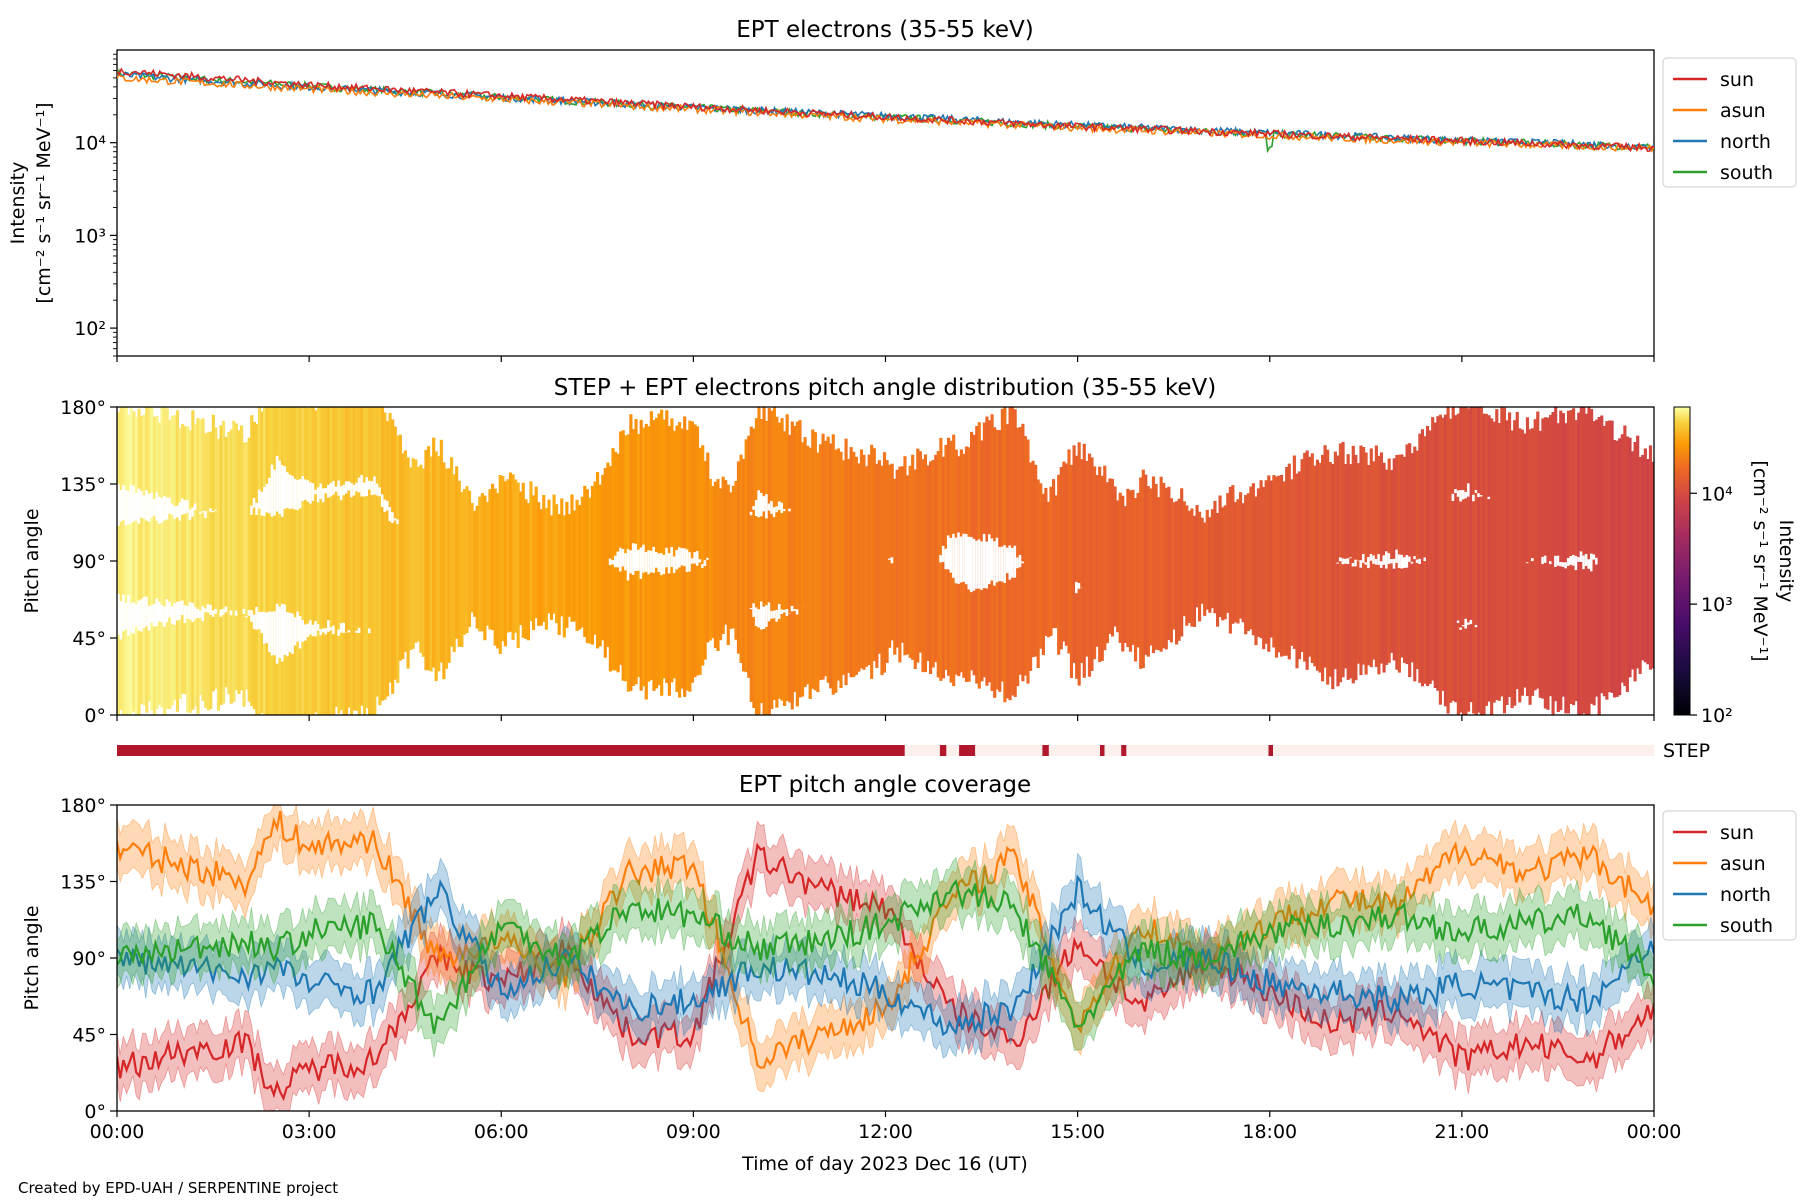 This screenshot has width=1800, height=1200. What do you see at coordinates (1737, 80) in the screenshot?
I see `panel1-legend-label-sun: sun` at bounding box center [1737, 80].